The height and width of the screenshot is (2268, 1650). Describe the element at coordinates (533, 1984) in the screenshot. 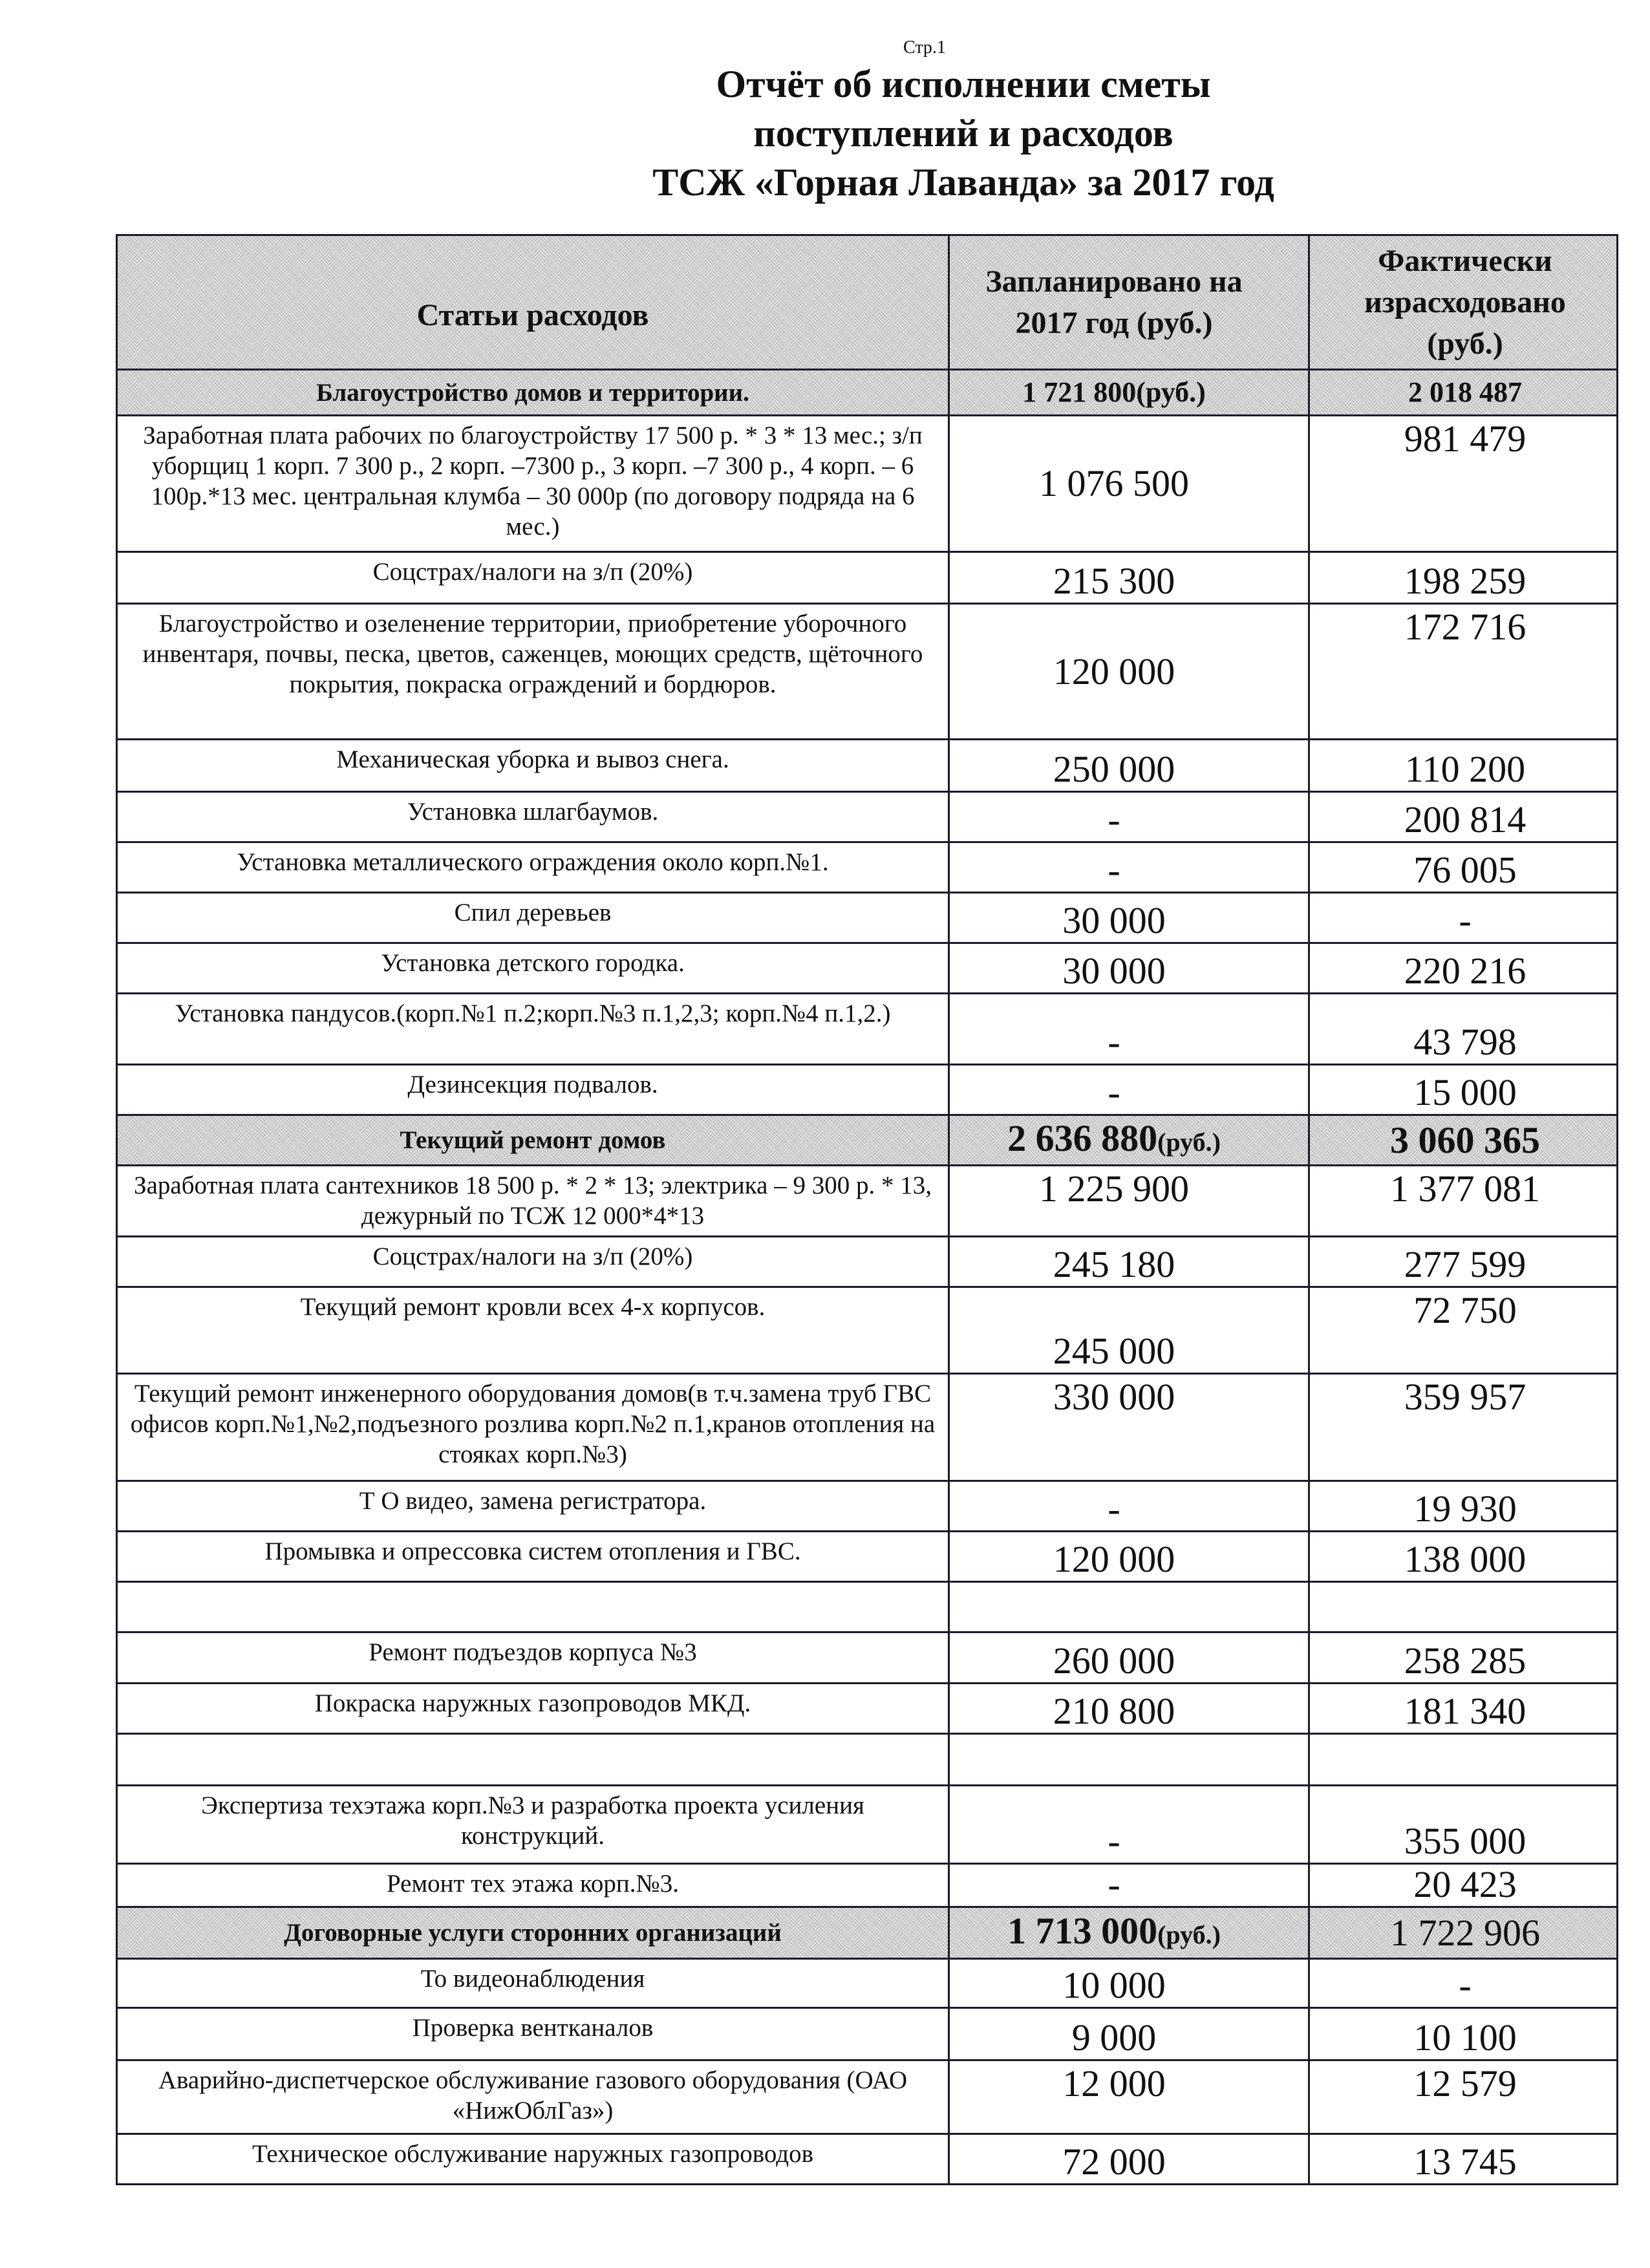

I see `expense-item: То видеонаблюдения` at that location.